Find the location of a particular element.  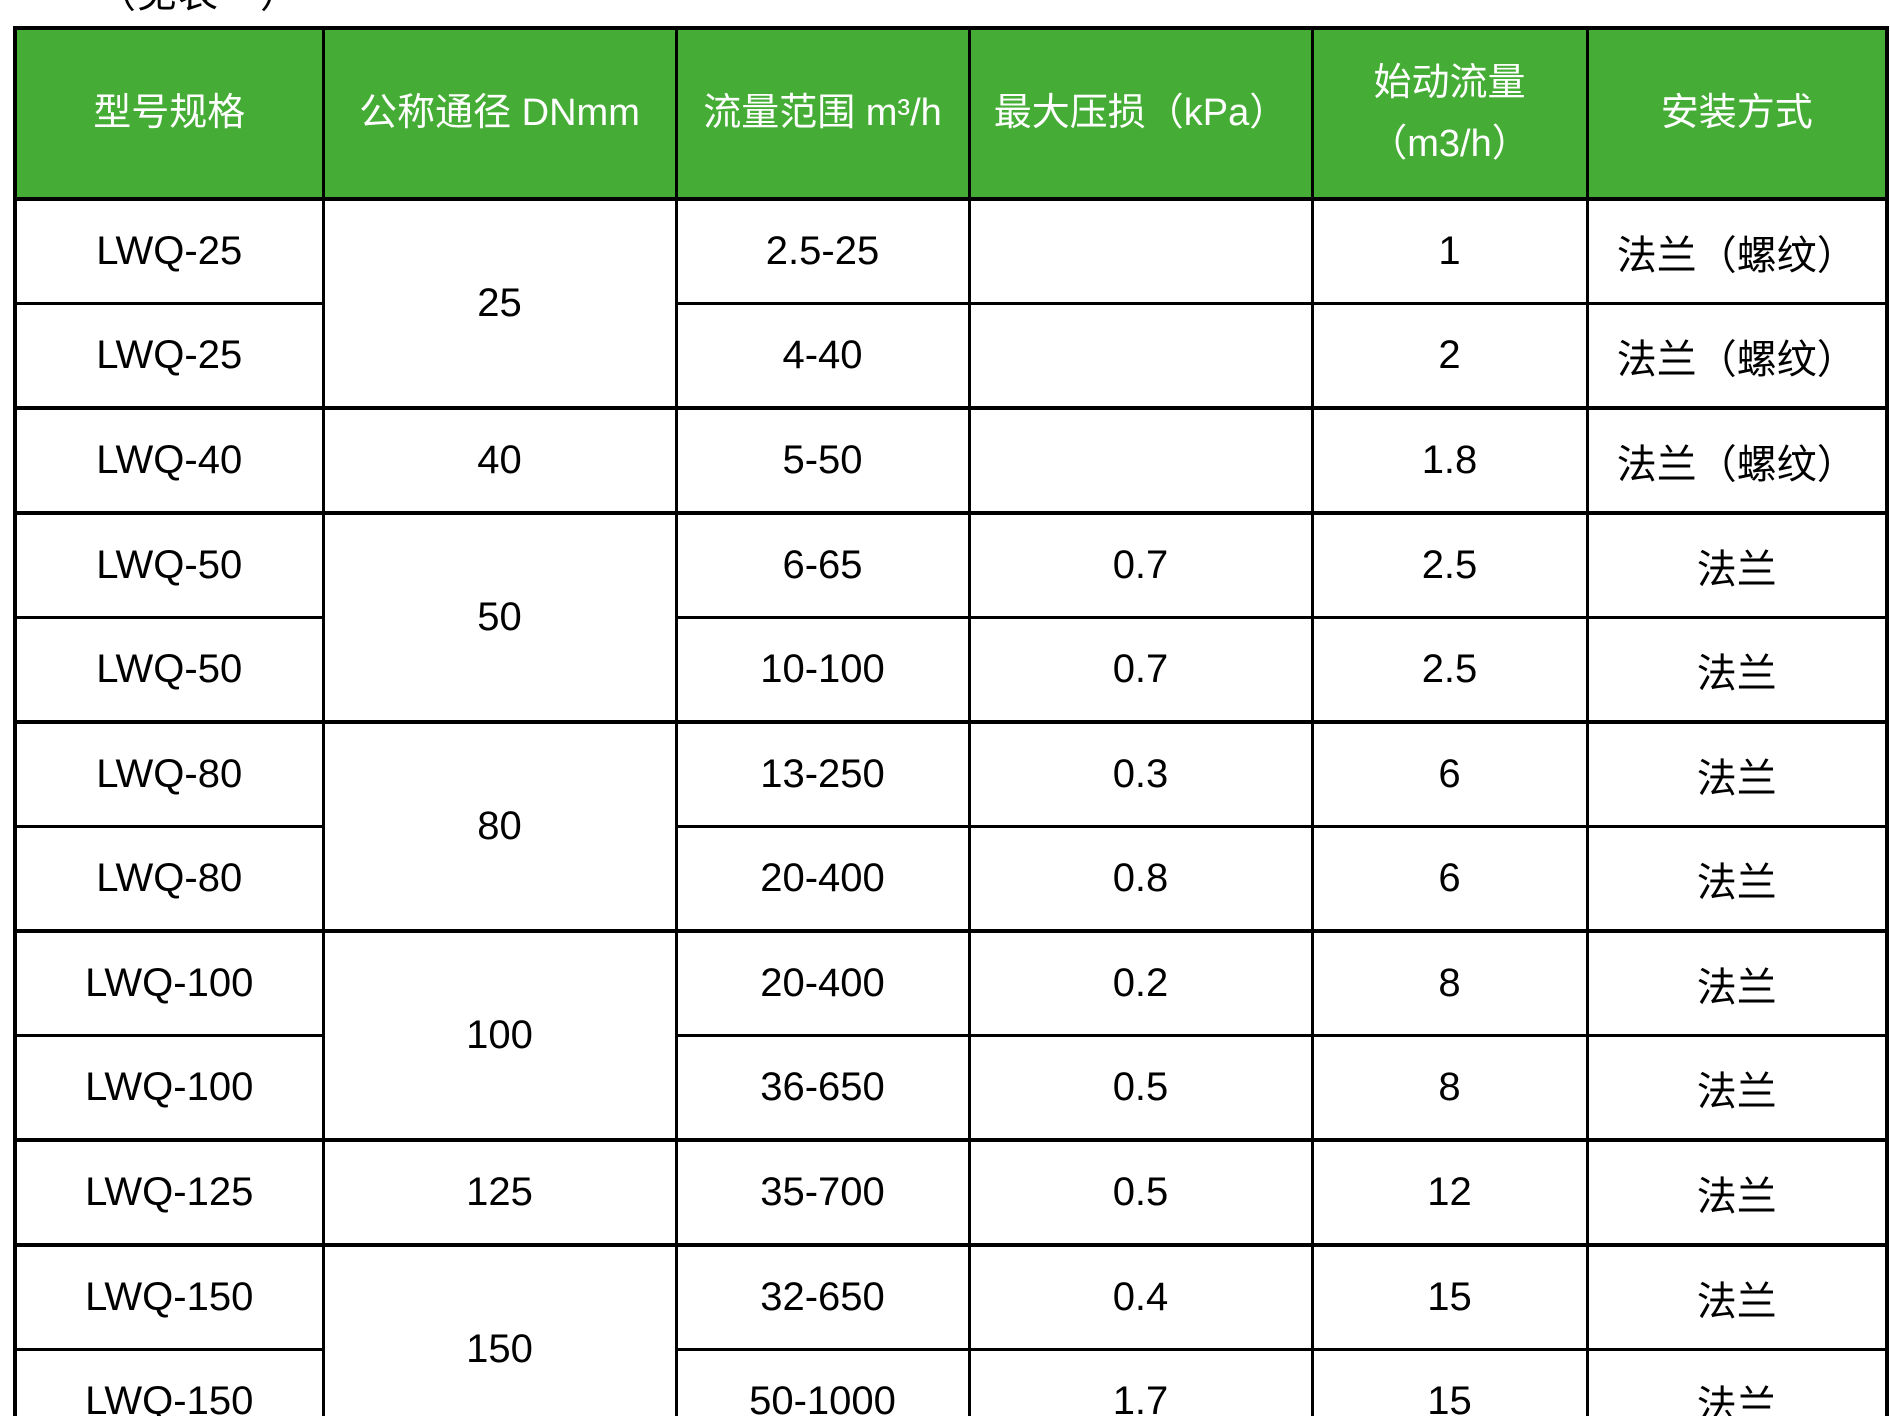

table-row: LWQ-80 80 13-250 0.3 6 法兰 is located at coordinates (951, 826).